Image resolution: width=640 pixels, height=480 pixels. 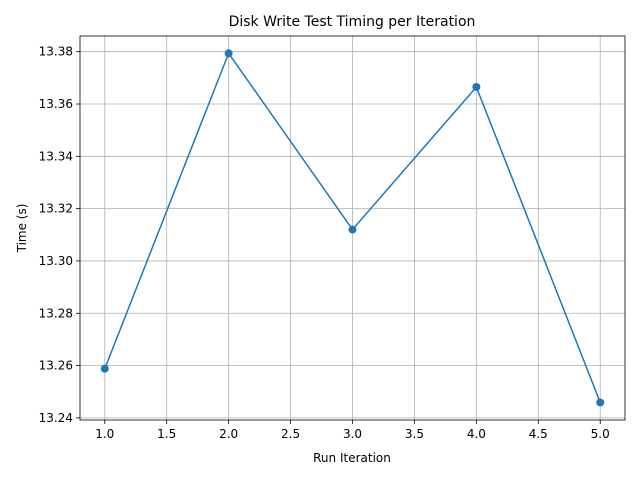 I want to click on x-tick-label: 4.0, so click(x=476, y=434).